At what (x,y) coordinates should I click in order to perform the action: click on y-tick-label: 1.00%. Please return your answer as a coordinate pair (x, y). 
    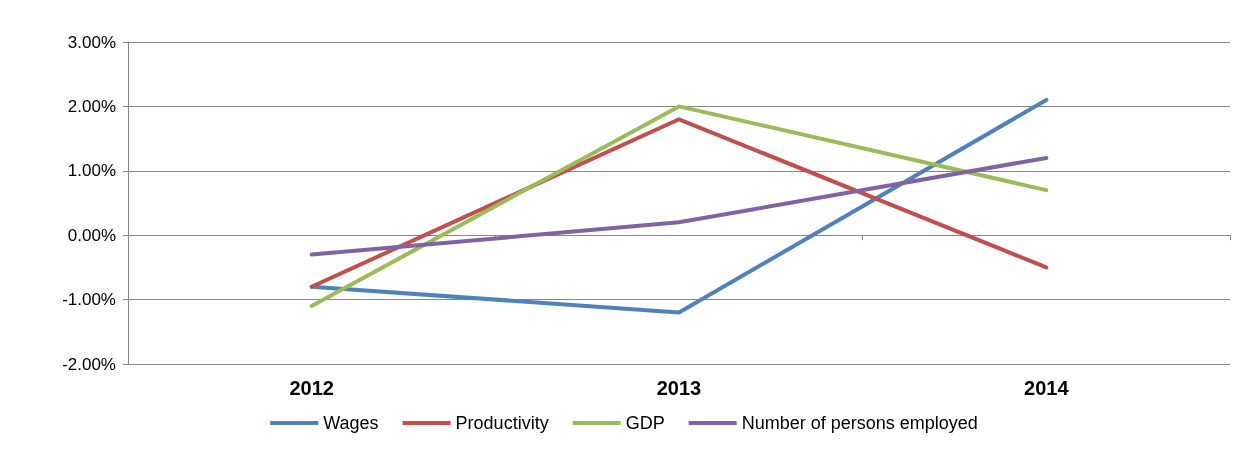
    Looking at the image, I should click on (91, 171).